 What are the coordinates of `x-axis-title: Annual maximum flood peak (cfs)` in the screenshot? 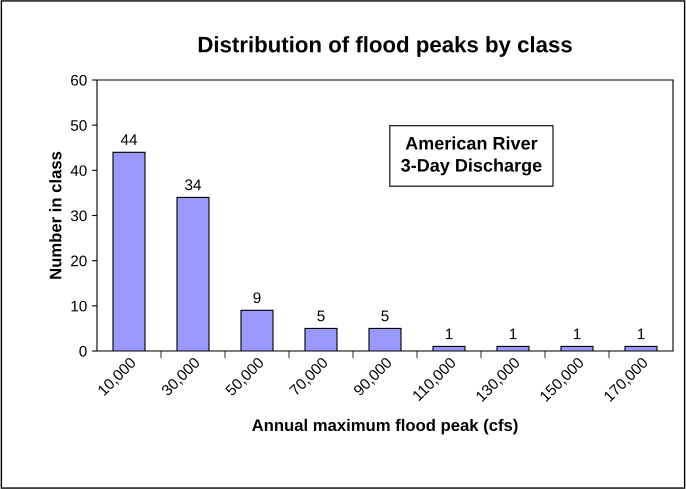 It's located at (385, 426).